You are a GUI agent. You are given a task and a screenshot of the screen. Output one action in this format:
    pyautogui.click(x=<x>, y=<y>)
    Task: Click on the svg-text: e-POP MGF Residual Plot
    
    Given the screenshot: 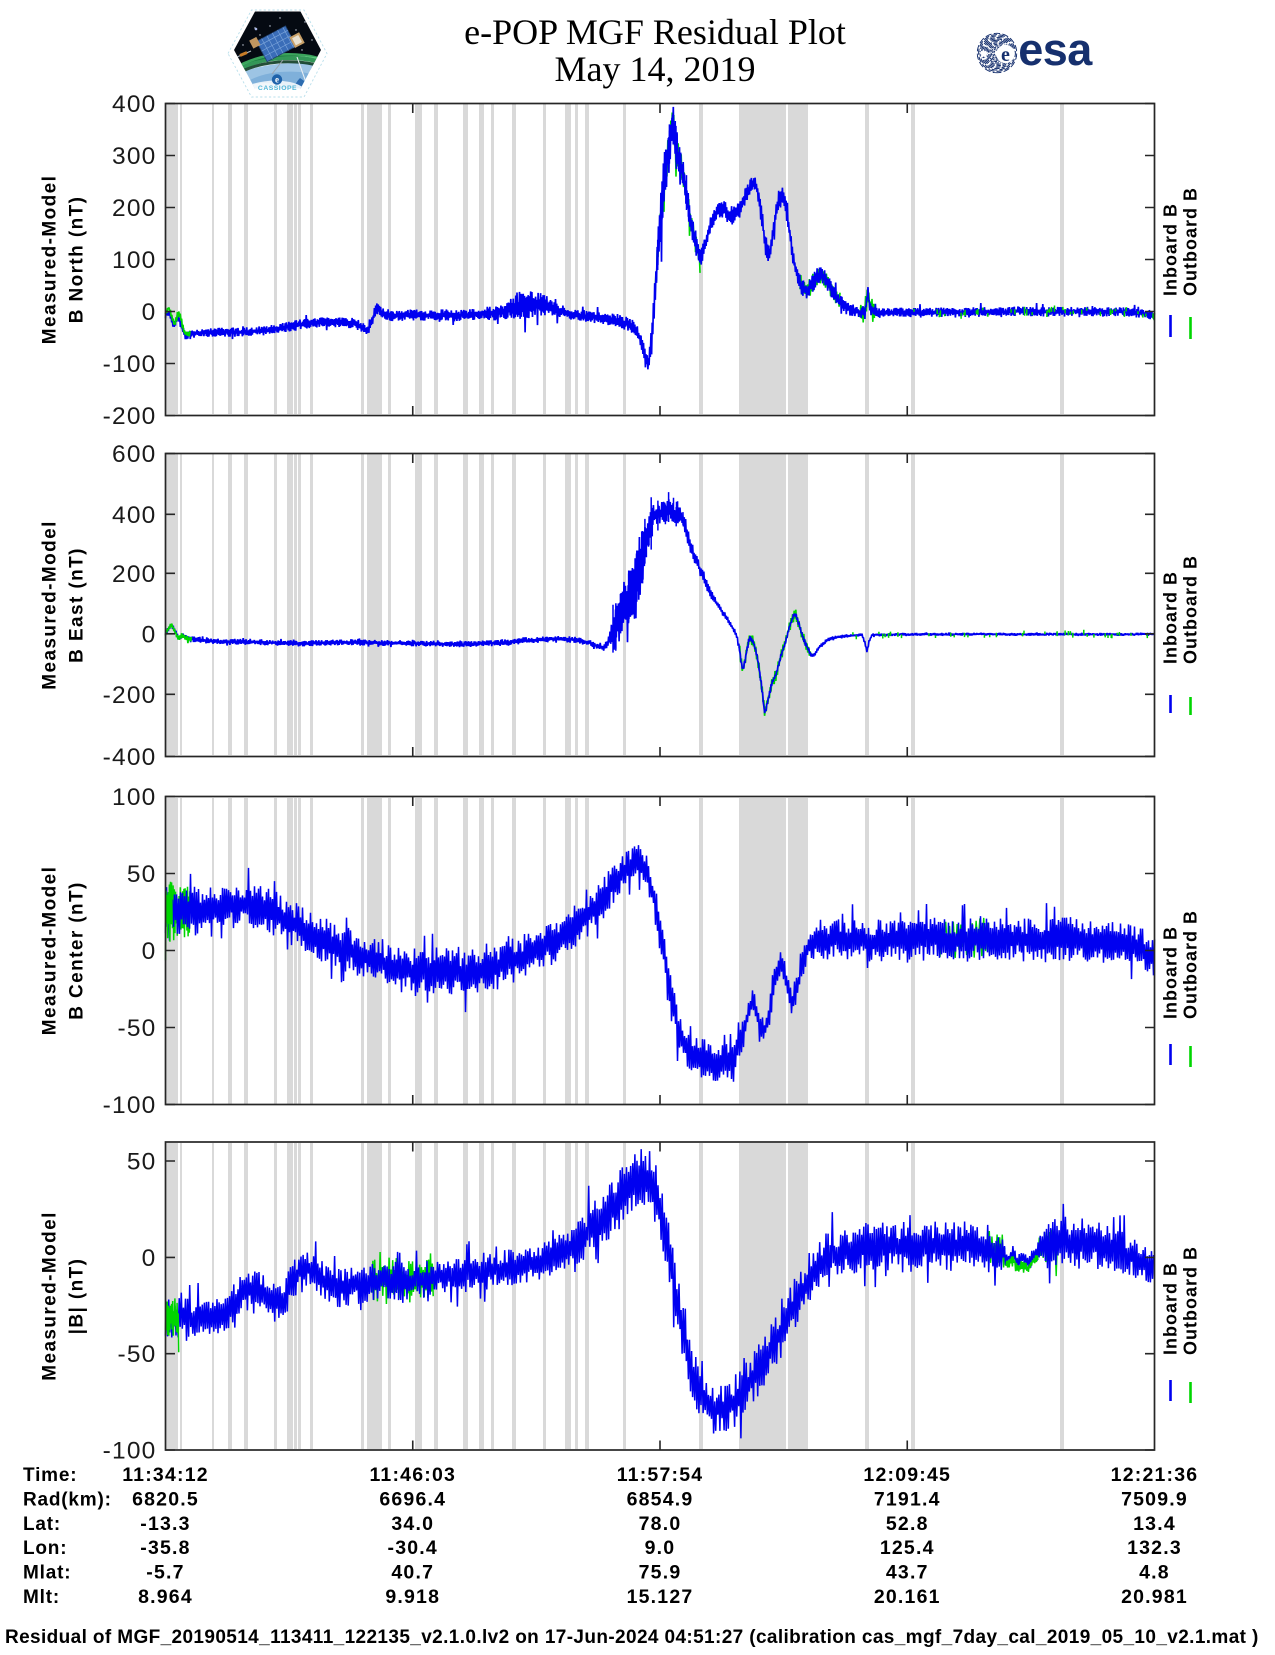 What is the action you would take?
    pyautogui.click(x=655, y=32)
    